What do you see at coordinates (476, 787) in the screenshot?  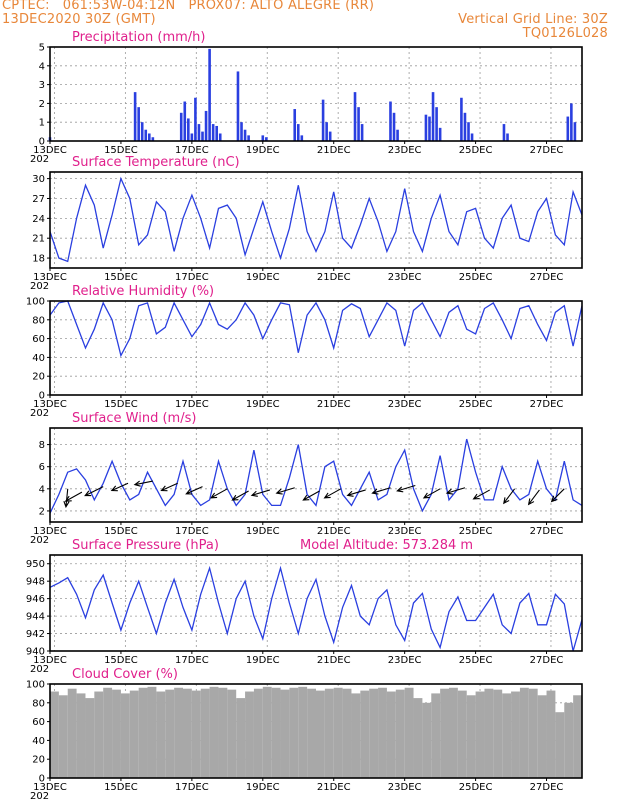 I see `cloud-xtick-label: 25DEC` at bounding box center [476, 787].